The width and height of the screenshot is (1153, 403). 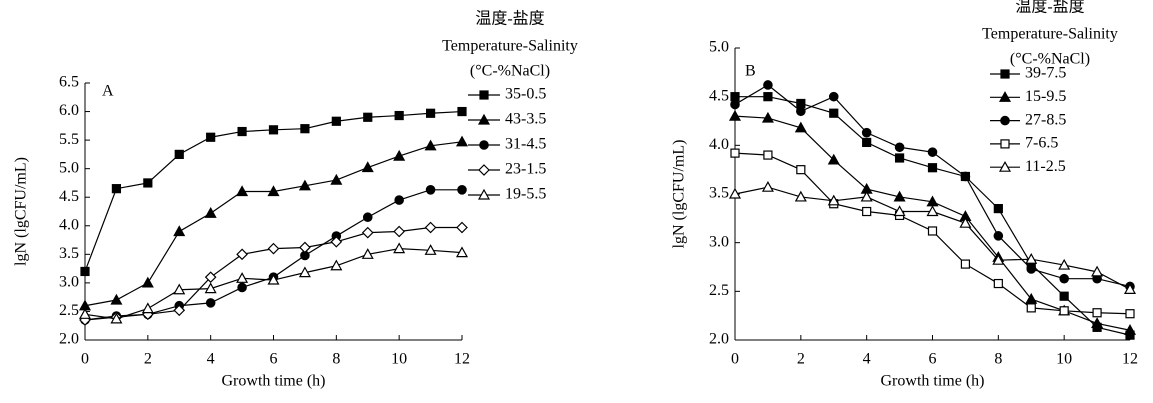 What do you see at coordinates (336, 359) in the screenshot?
I see `x-tick-label: 8` at bounding box center [336, 359].